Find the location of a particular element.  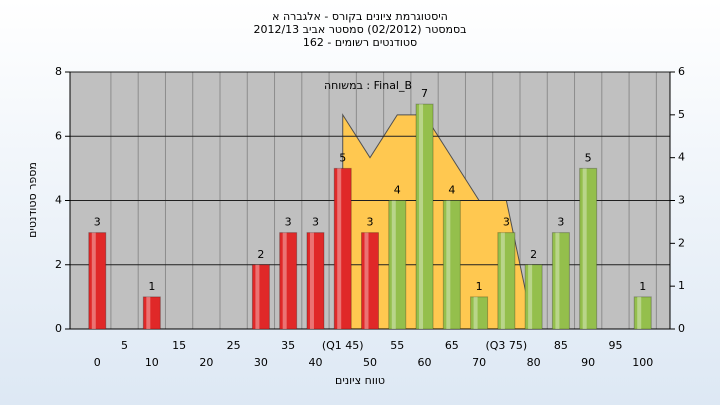

x-tick-label: 15 is located at coordinates (179, 345).